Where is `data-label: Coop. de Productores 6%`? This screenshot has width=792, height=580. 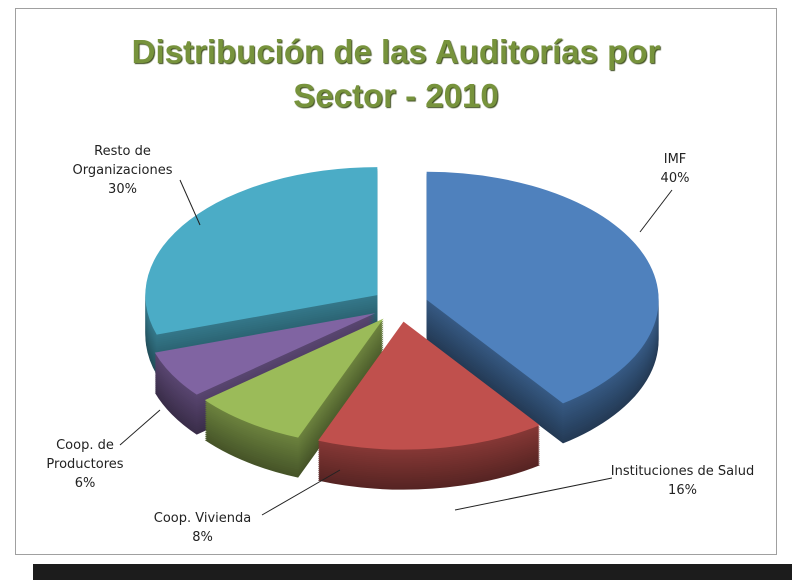
data-label: Coop. de Productores 6% is located at coordinates (85, 464).